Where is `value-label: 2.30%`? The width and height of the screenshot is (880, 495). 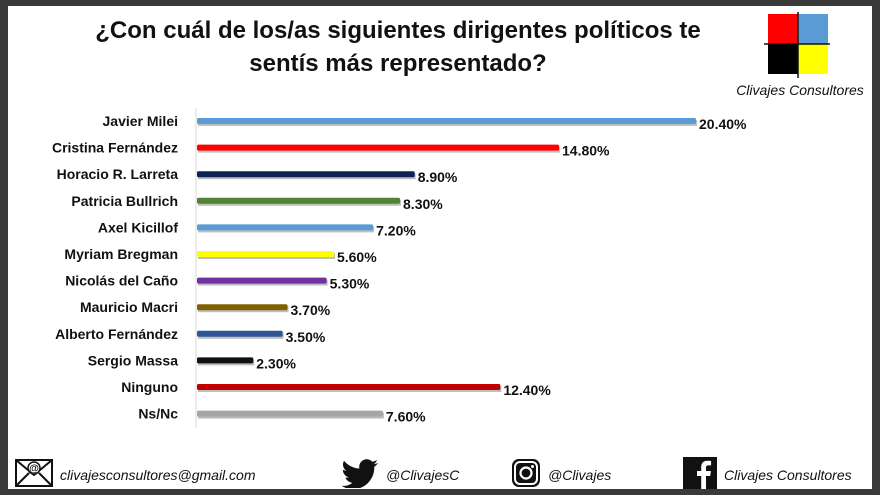 value-label: 2.30% is located at coordinates (276, 363).